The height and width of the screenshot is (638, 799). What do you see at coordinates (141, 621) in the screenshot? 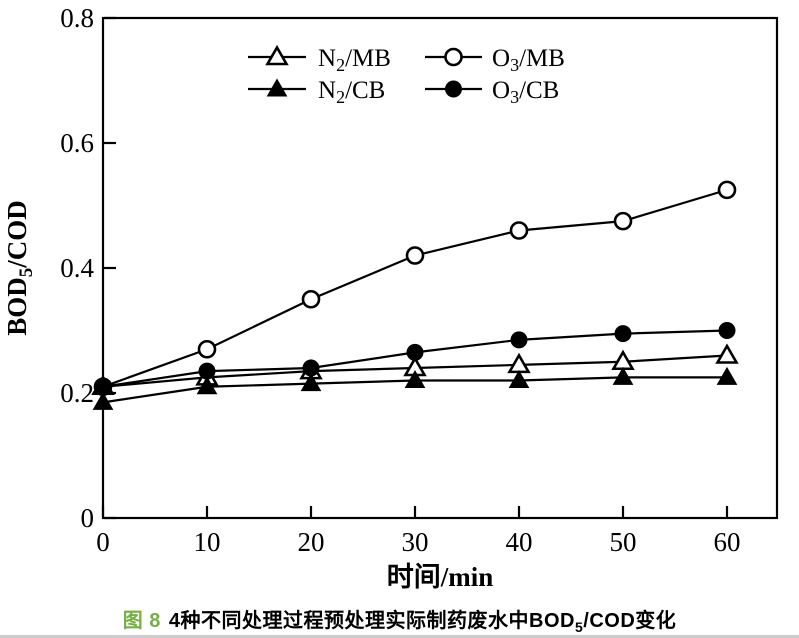
I see `caption-figure-number: 图 8` at bounding box center [141, 621].